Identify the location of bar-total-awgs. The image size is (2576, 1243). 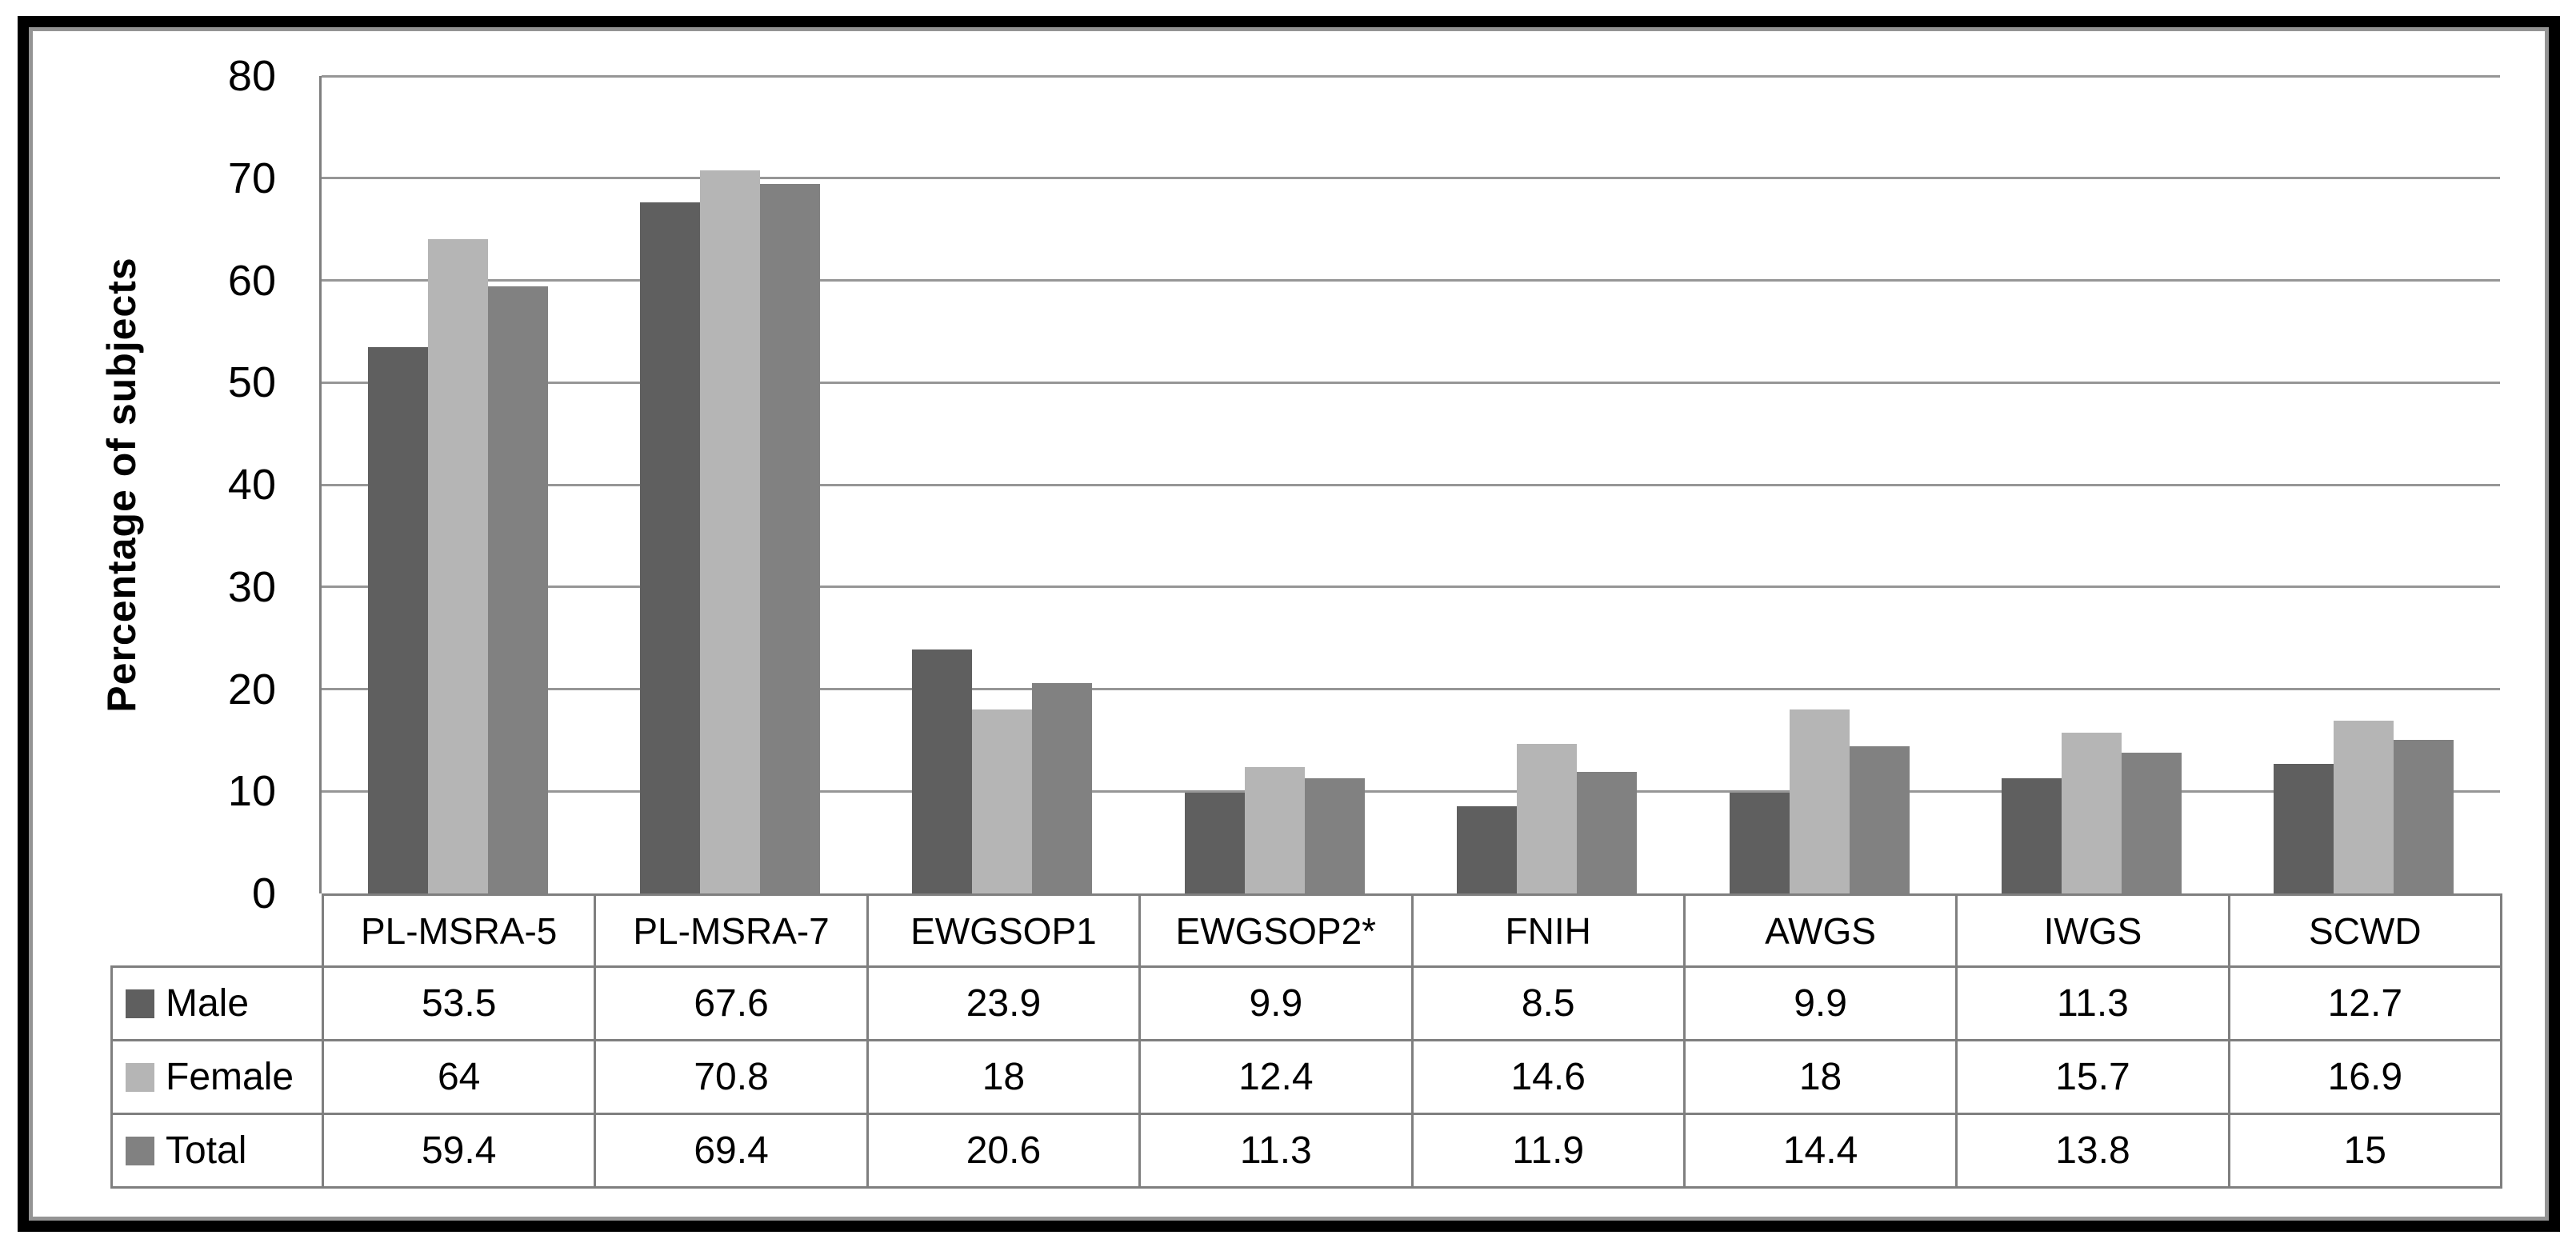
(1880, 819).